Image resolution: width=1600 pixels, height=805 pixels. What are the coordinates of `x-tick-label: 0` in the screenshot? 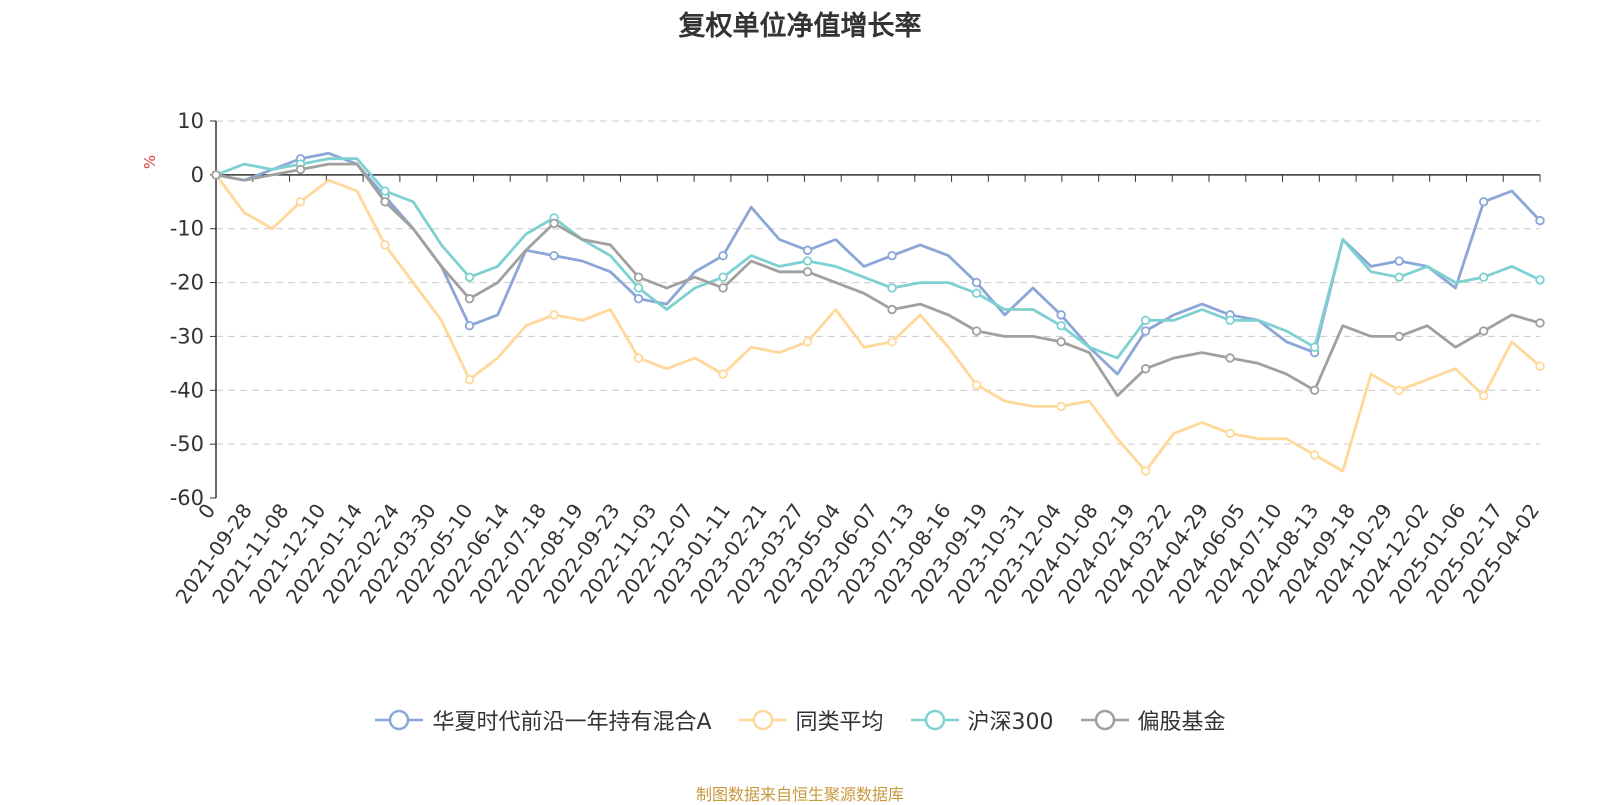 It's located at (206, 511).